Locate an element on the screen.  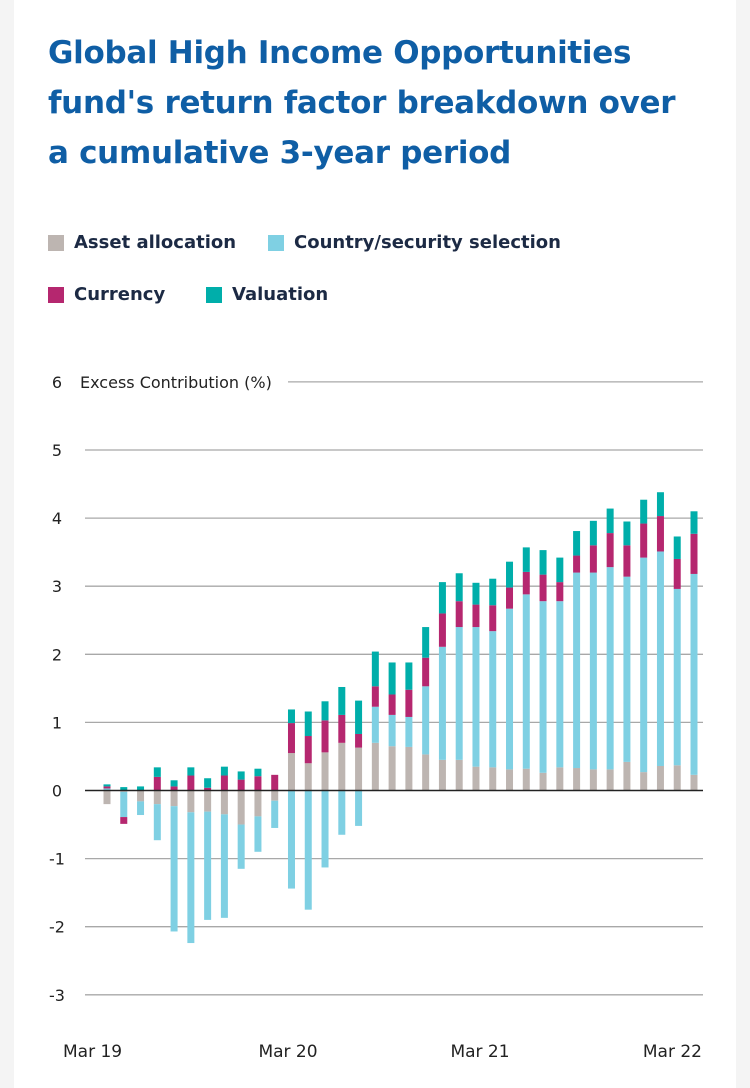
y-tick-label: 6 is located at coordinates (57, 382).